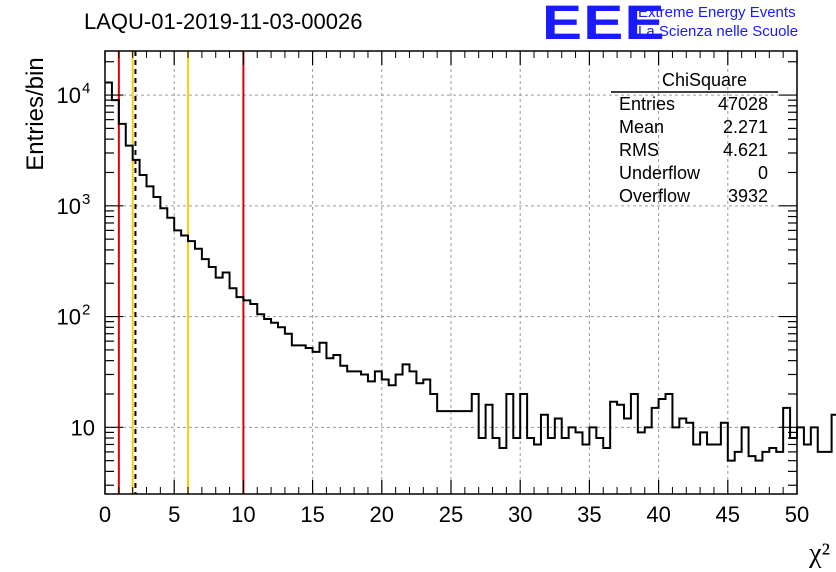 This screenshot has width=836, height=572. Describe the element at coordinates (748, 196) in the screenshot. I see `stats-row-value: 3932` at that location.